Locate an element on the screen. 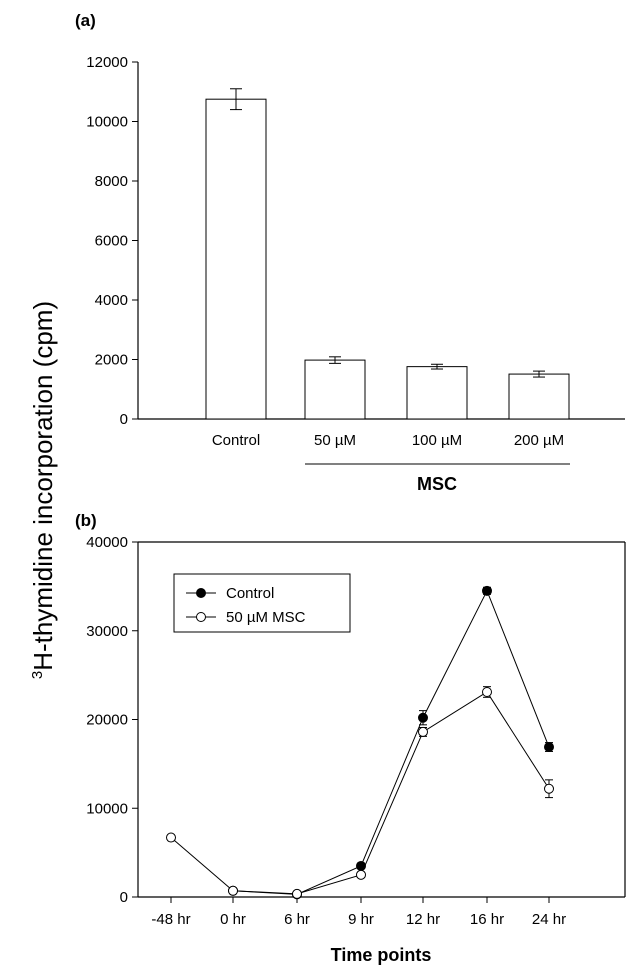  y-tick-label: 4000 is located at coordinates (111, 300).